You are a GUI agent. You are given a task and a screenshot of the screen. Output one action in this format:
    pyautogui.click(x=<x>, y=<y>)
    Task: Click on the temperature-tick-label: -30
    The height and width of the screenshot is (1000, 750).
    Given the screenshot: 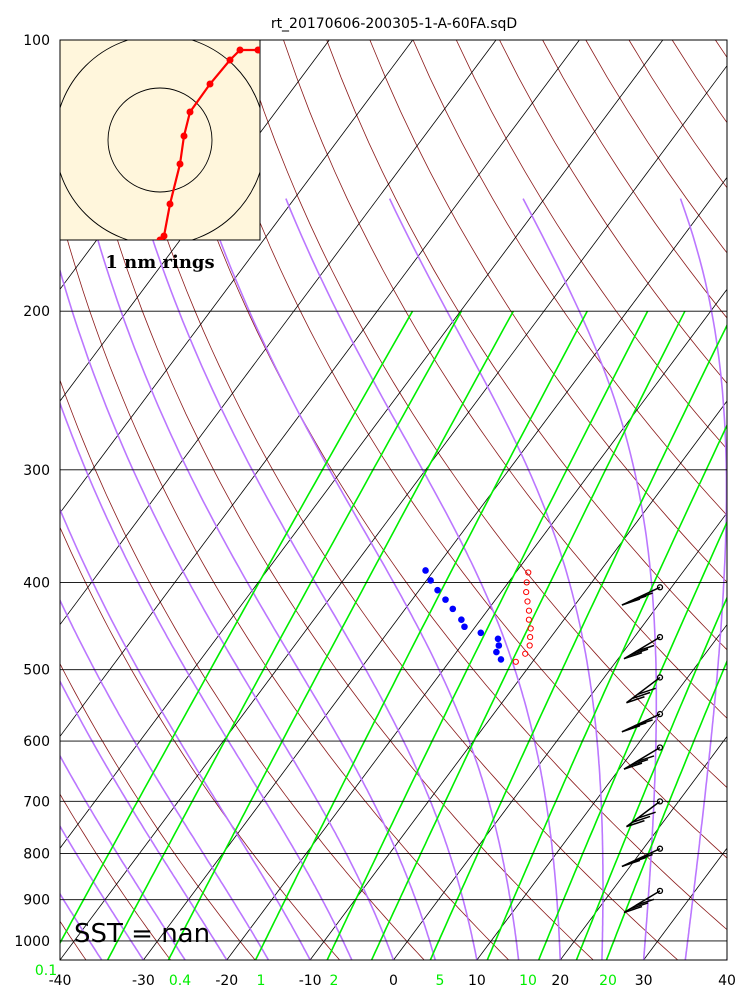 What is the action you would take?
    pyautogui.click(x=143, y=981)
    